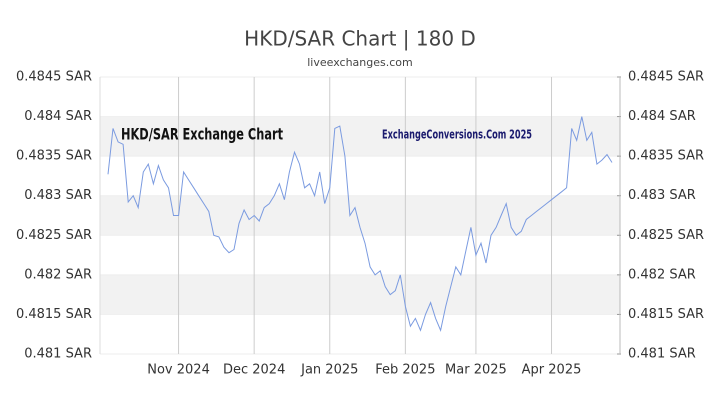 This screenshot has width=720, height=405. What do you see at coordinates (662, 116) in the screenshot?
I see `y2-tick-label: 0.484 SAR` at bounding box center [662, 116].